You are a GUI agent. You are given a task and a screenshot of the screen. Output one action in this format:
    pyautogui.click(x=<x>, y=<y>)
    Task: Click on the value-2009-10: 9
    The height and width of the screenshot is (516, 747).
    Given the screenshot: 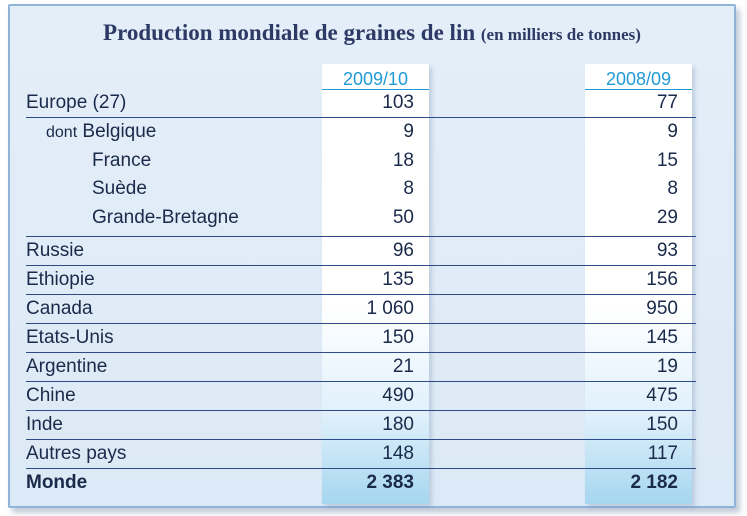 What is the action you would take?
    pyautogui.click(x=408, y=131)
    